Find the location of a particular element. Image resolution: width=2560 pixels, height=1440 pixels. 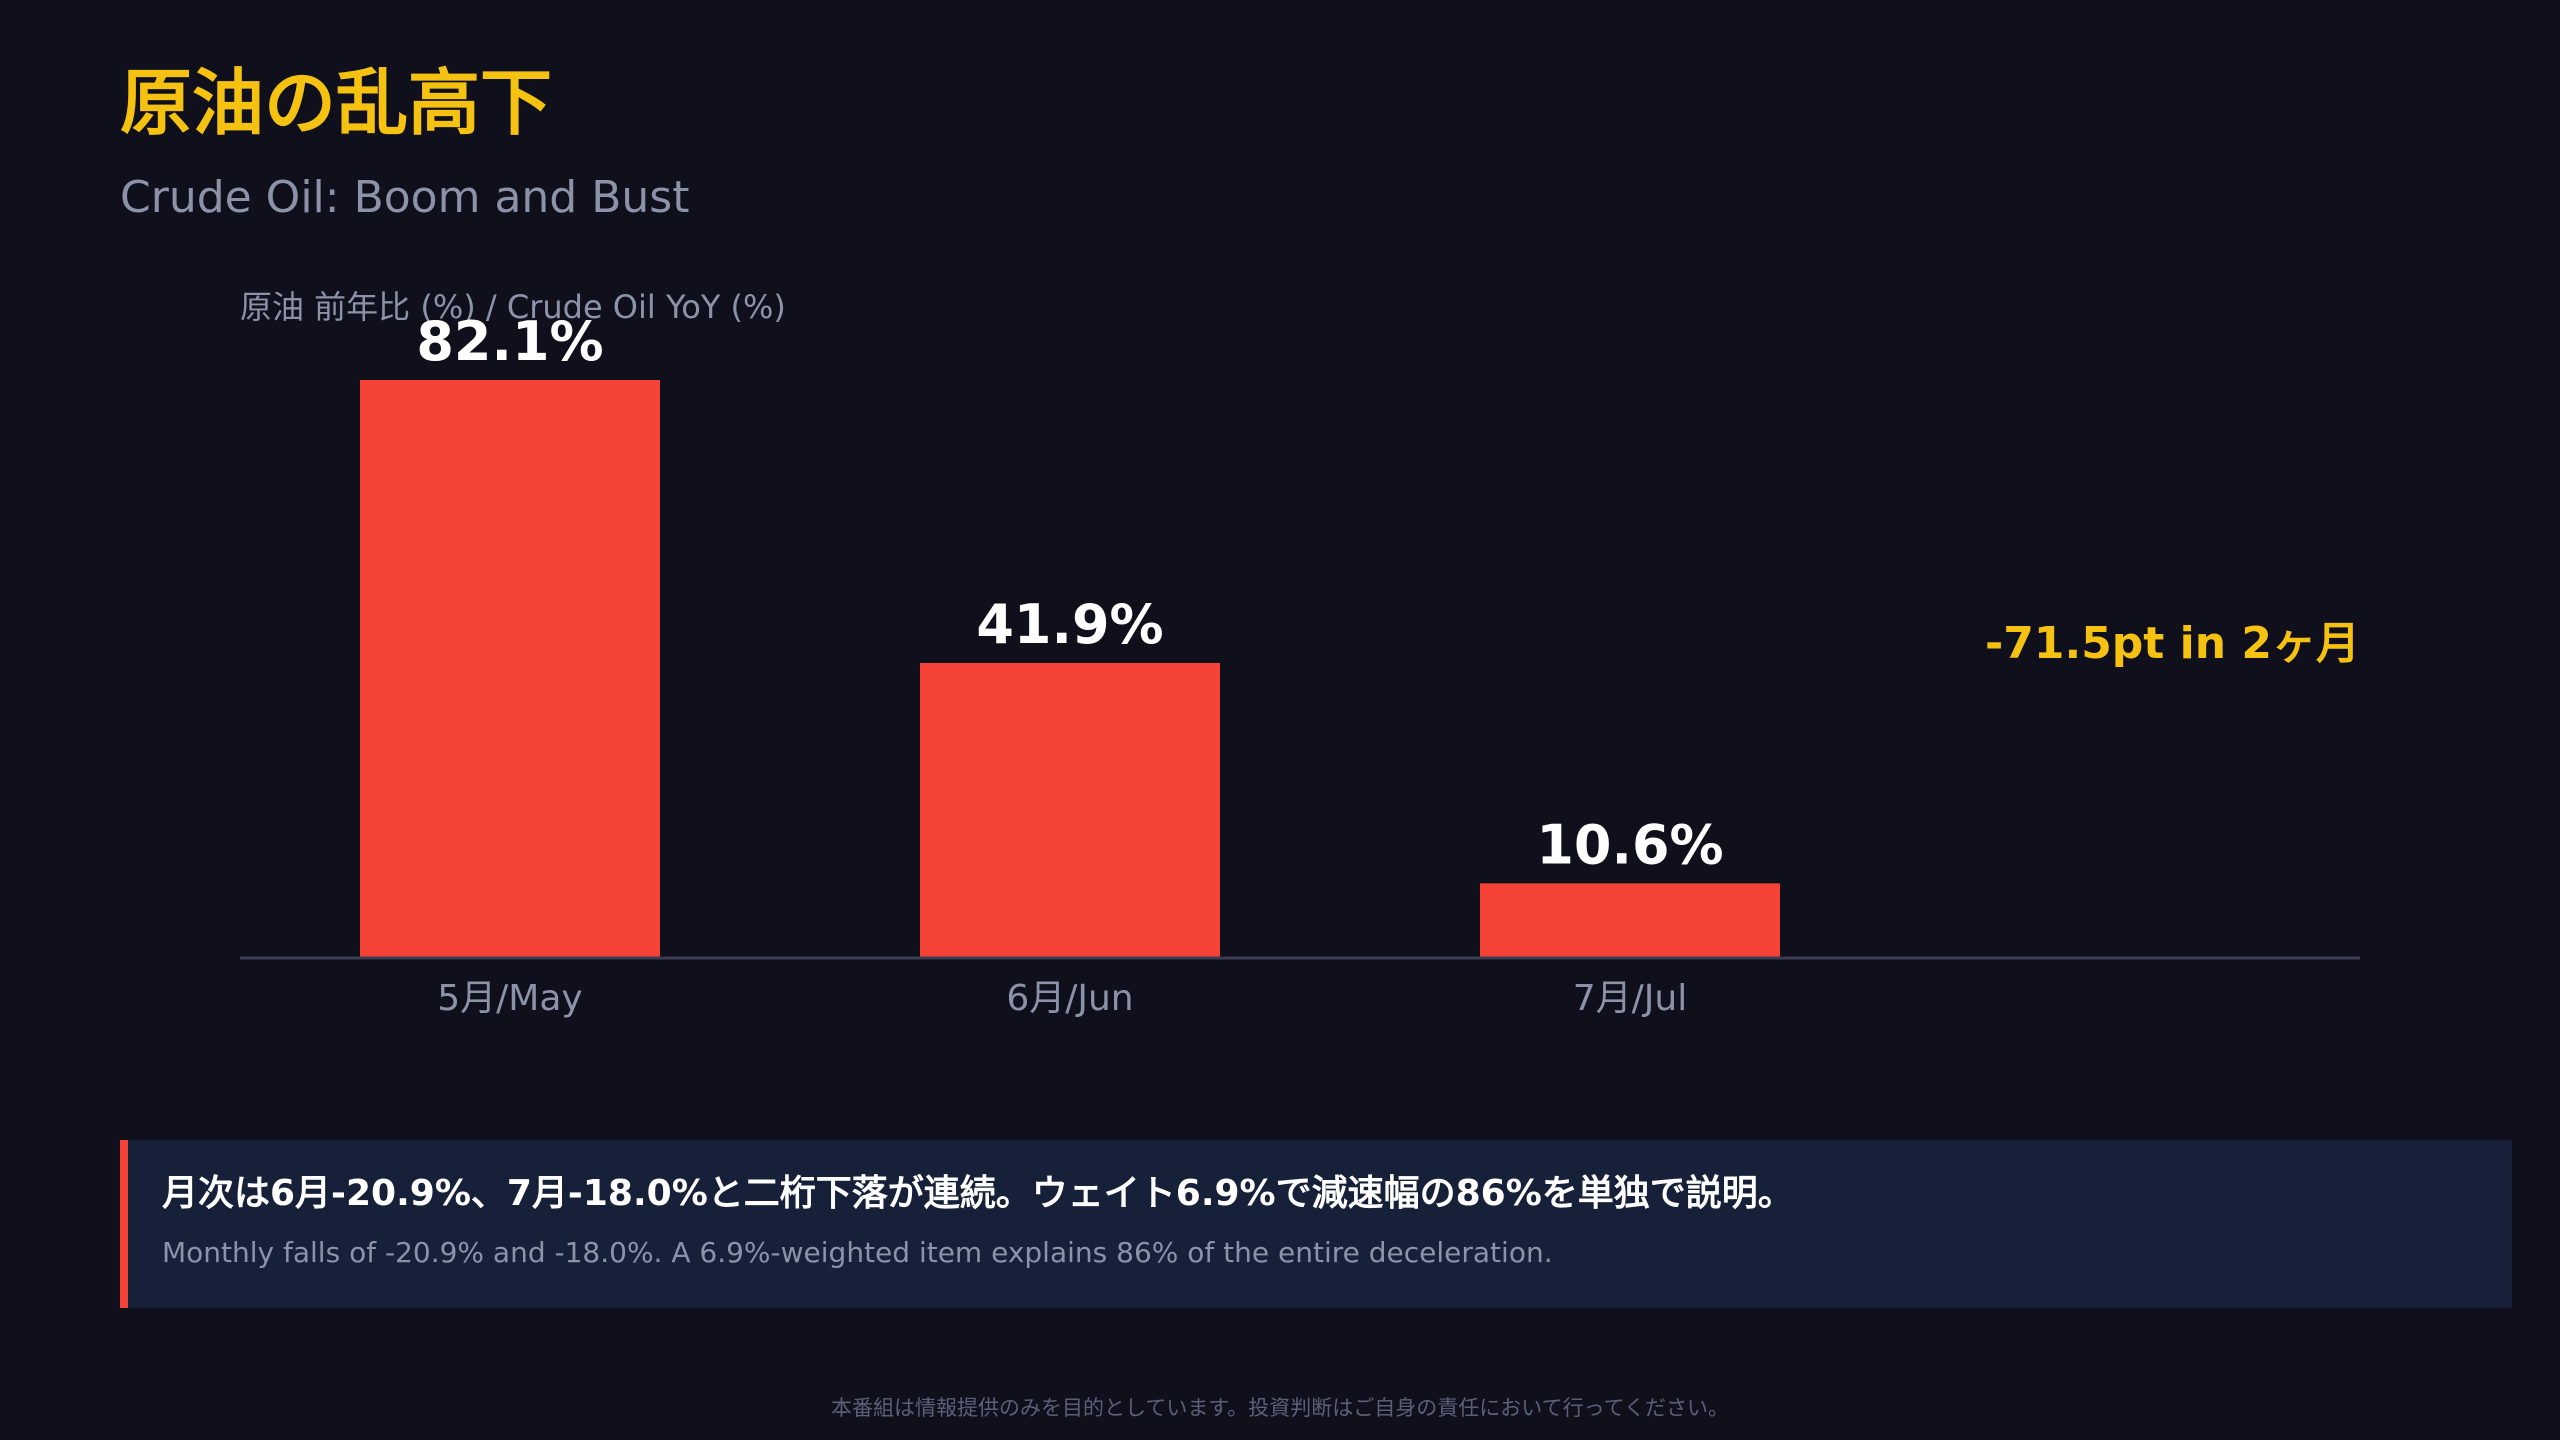

page-title: 原油の乱高下 is located at coordinates (336, 103).